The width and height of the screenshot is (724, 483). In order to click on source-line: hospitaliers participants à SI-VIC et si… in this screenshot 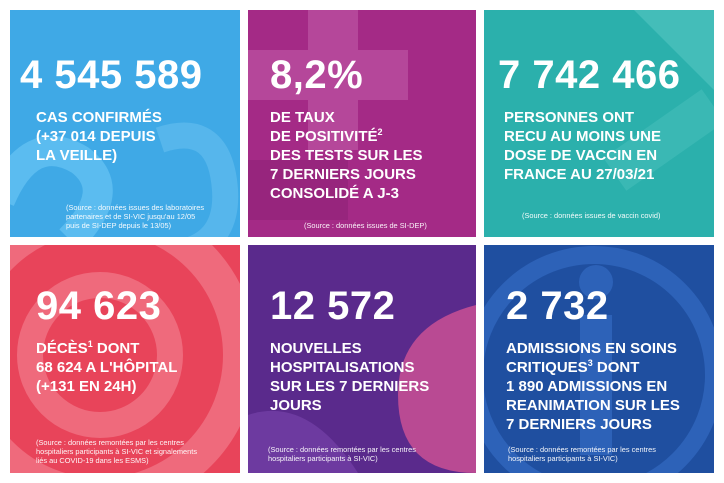, I will do `click(117, 451)`.